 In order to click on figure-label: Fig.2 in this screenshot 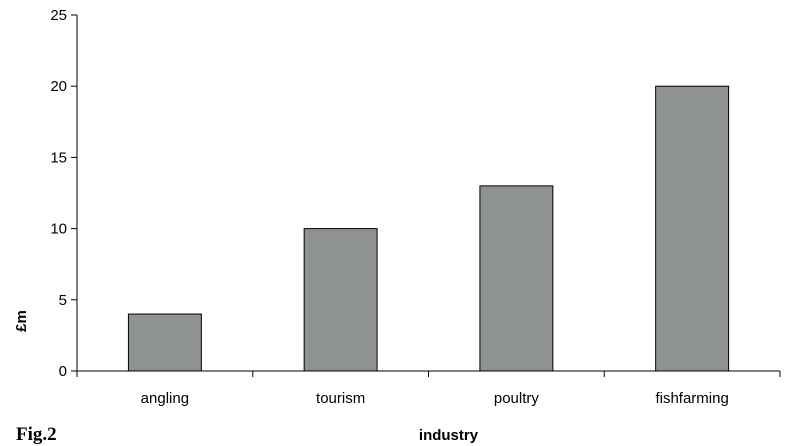, I will do `click(36, 434)`.